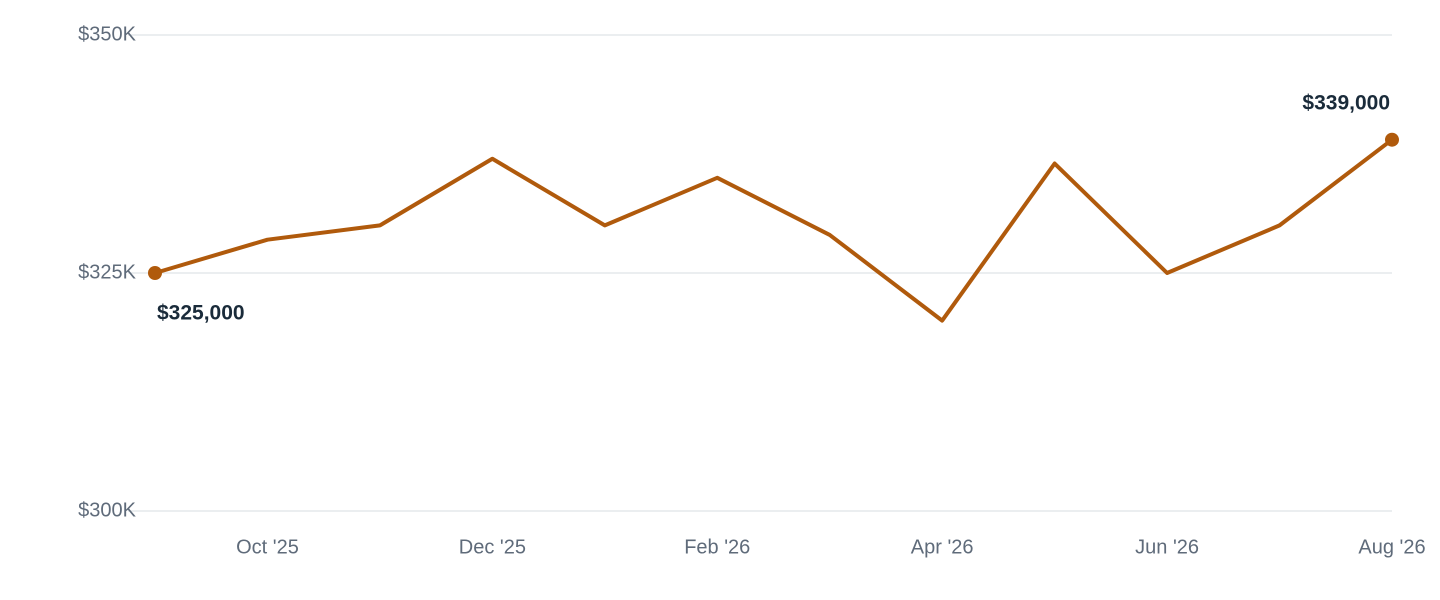  What do you see at coordinates (107, 272) in the screenshot?
I see `y-tick-label: $325K` at bounding box center [107, 272].